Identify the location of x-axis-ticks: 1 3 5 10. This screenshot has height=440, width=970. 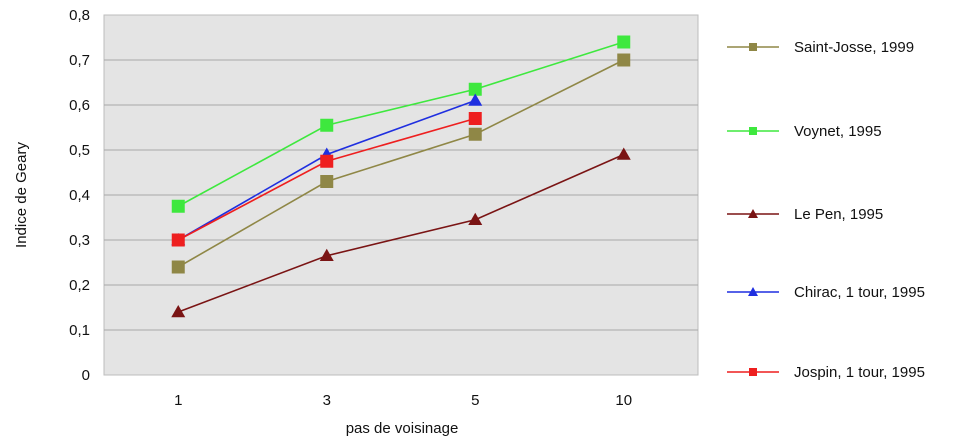
(403, 400).